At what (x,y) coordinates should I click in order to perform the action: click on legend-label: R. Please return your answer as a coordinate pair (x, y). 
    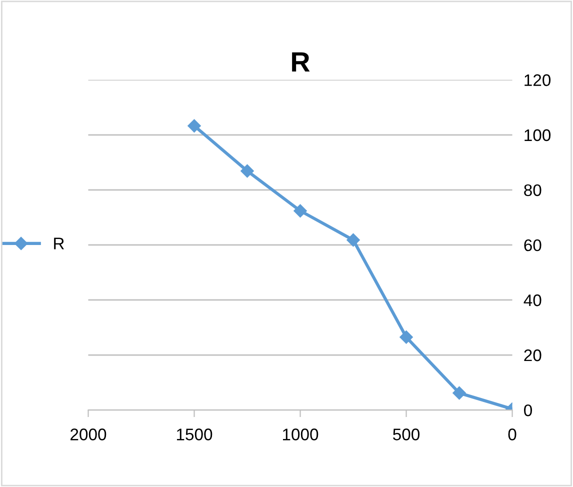
    Looking at the image, I should click on (59, 244).